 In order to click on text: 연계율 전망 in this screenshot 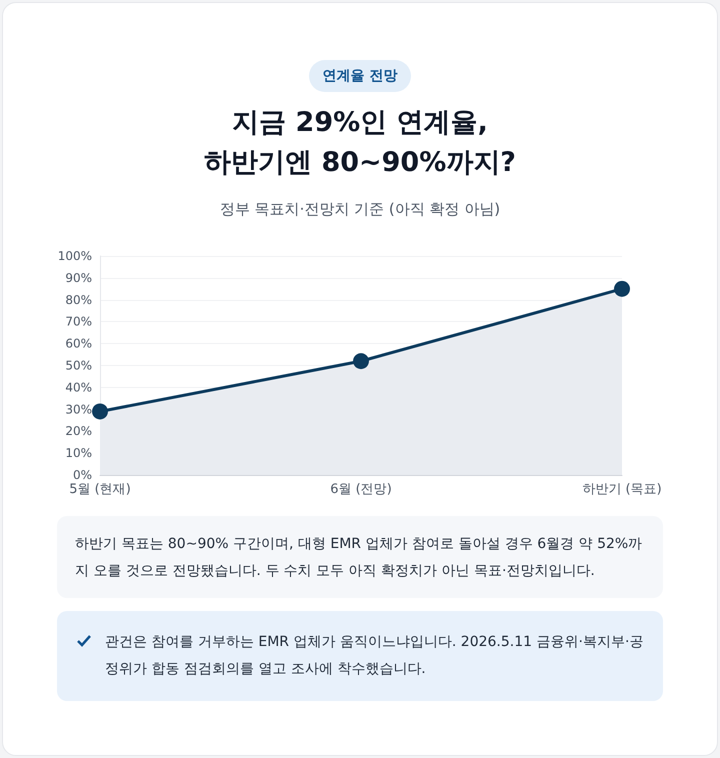, I will do `click(360, 76)`.